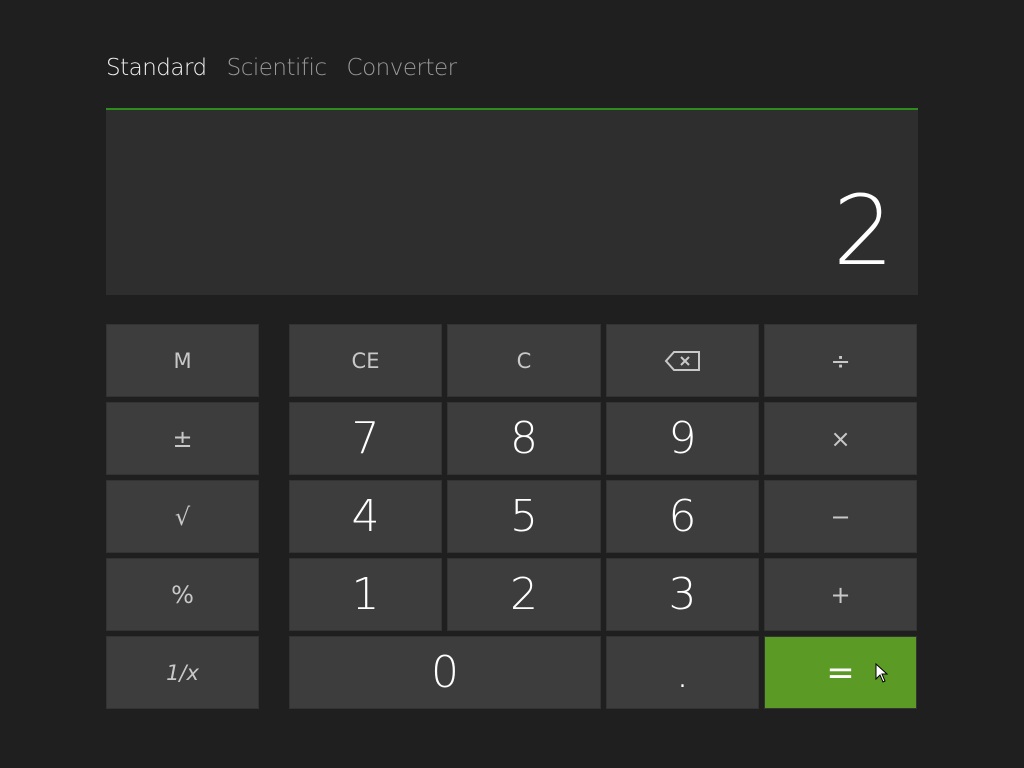  Describe the element at coordinates (682, 594) in the screenshot. I see `digit-3-button: 3` at that location.